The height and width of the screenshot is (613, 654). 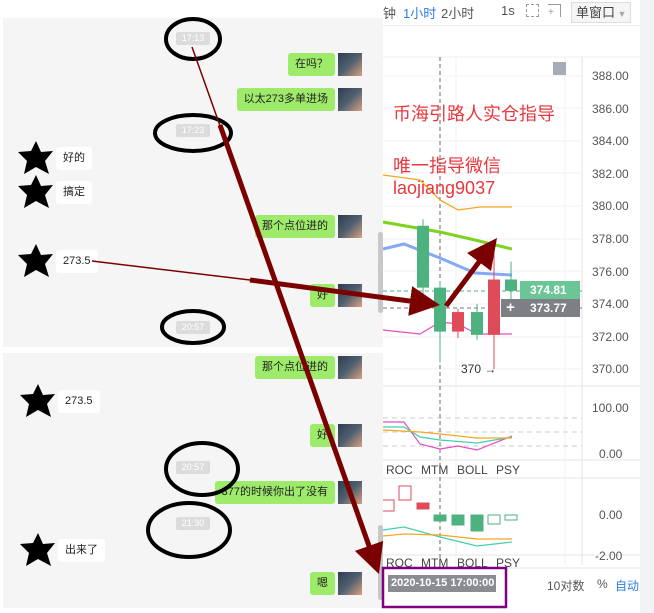 What do you see at coordinates (559, 68) in the screenshot?
I see `expand-icon` at bounding box center [559, 68].